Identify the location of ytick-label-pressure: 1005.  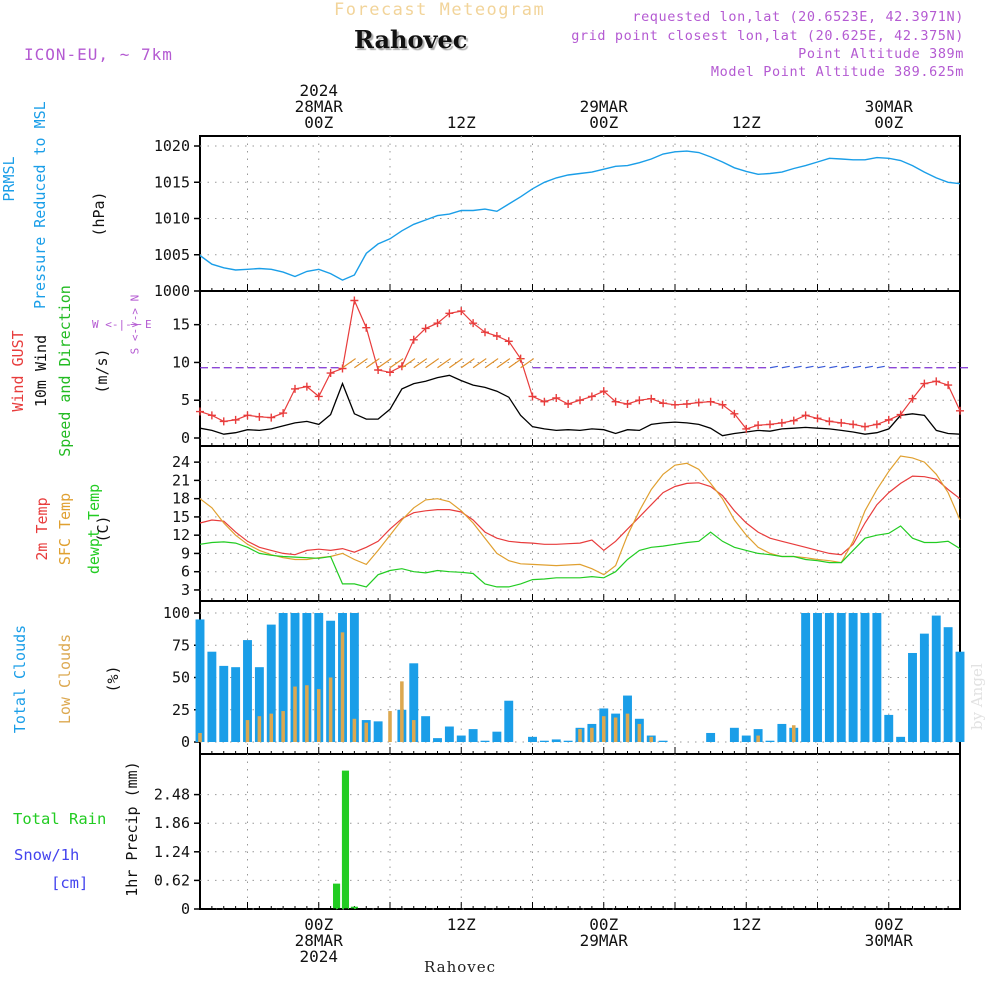
(172, 255).